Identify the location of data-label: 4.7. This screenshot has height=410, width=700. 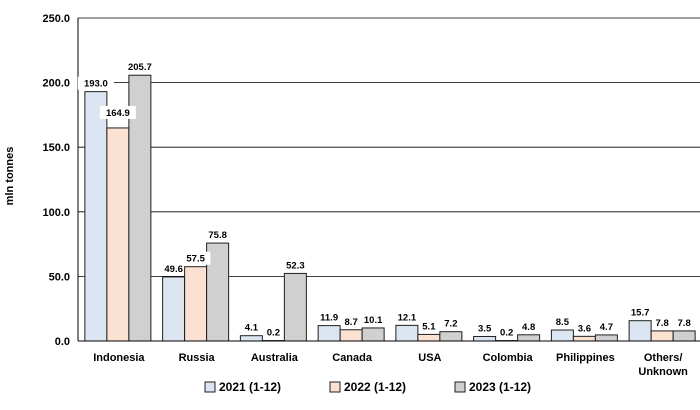
(606, 327).